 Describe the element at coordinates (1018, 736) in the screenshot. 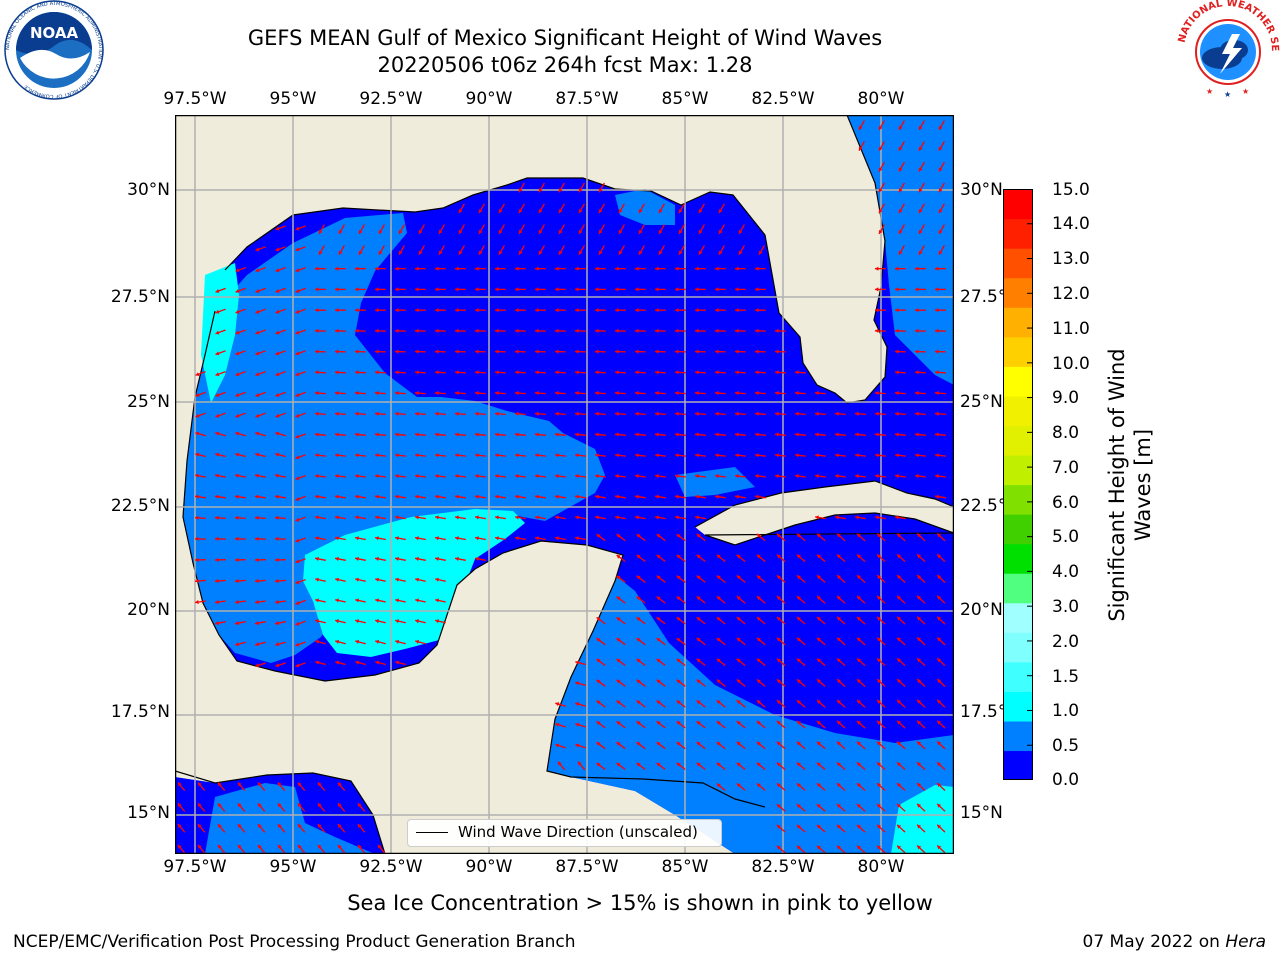

I see `colorbar-segment` at that location.